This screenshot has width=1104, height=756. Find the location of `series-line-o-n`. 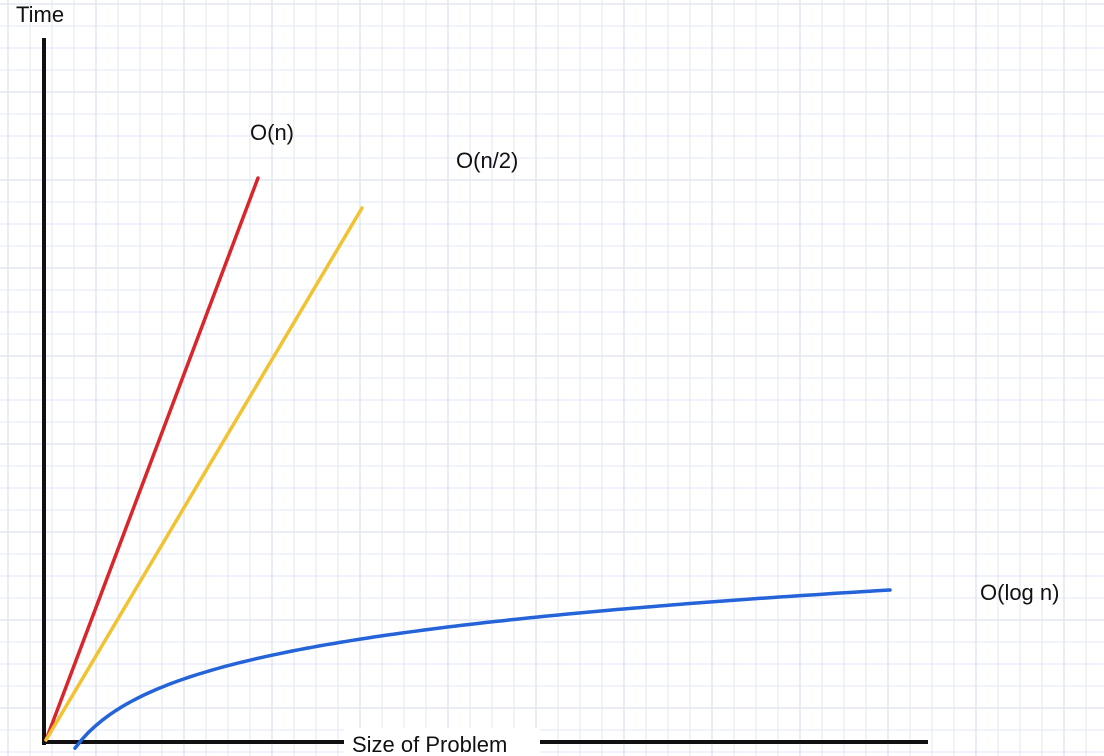

series-line-o-n is located at coordinates (152, 459).